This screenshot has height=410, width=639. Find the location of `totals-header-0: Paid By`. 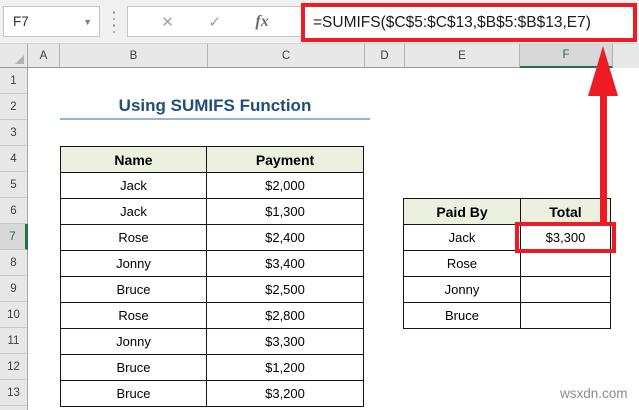

totals-header-0: Paid By is located at coordinates (462, 211).